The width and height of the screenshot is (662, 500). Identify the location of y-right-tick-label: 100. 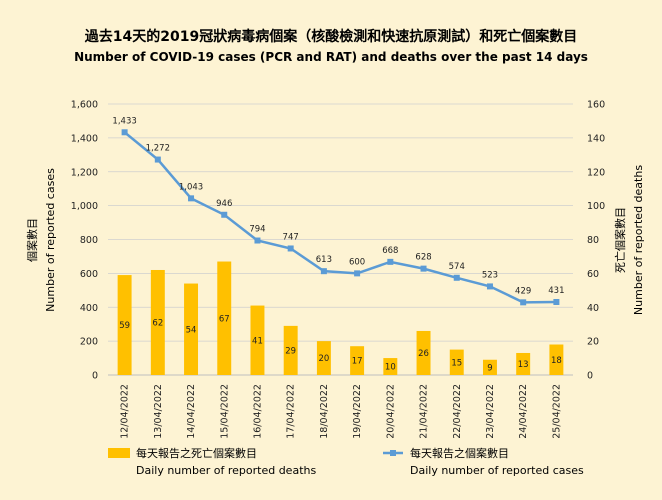
(596, 206).